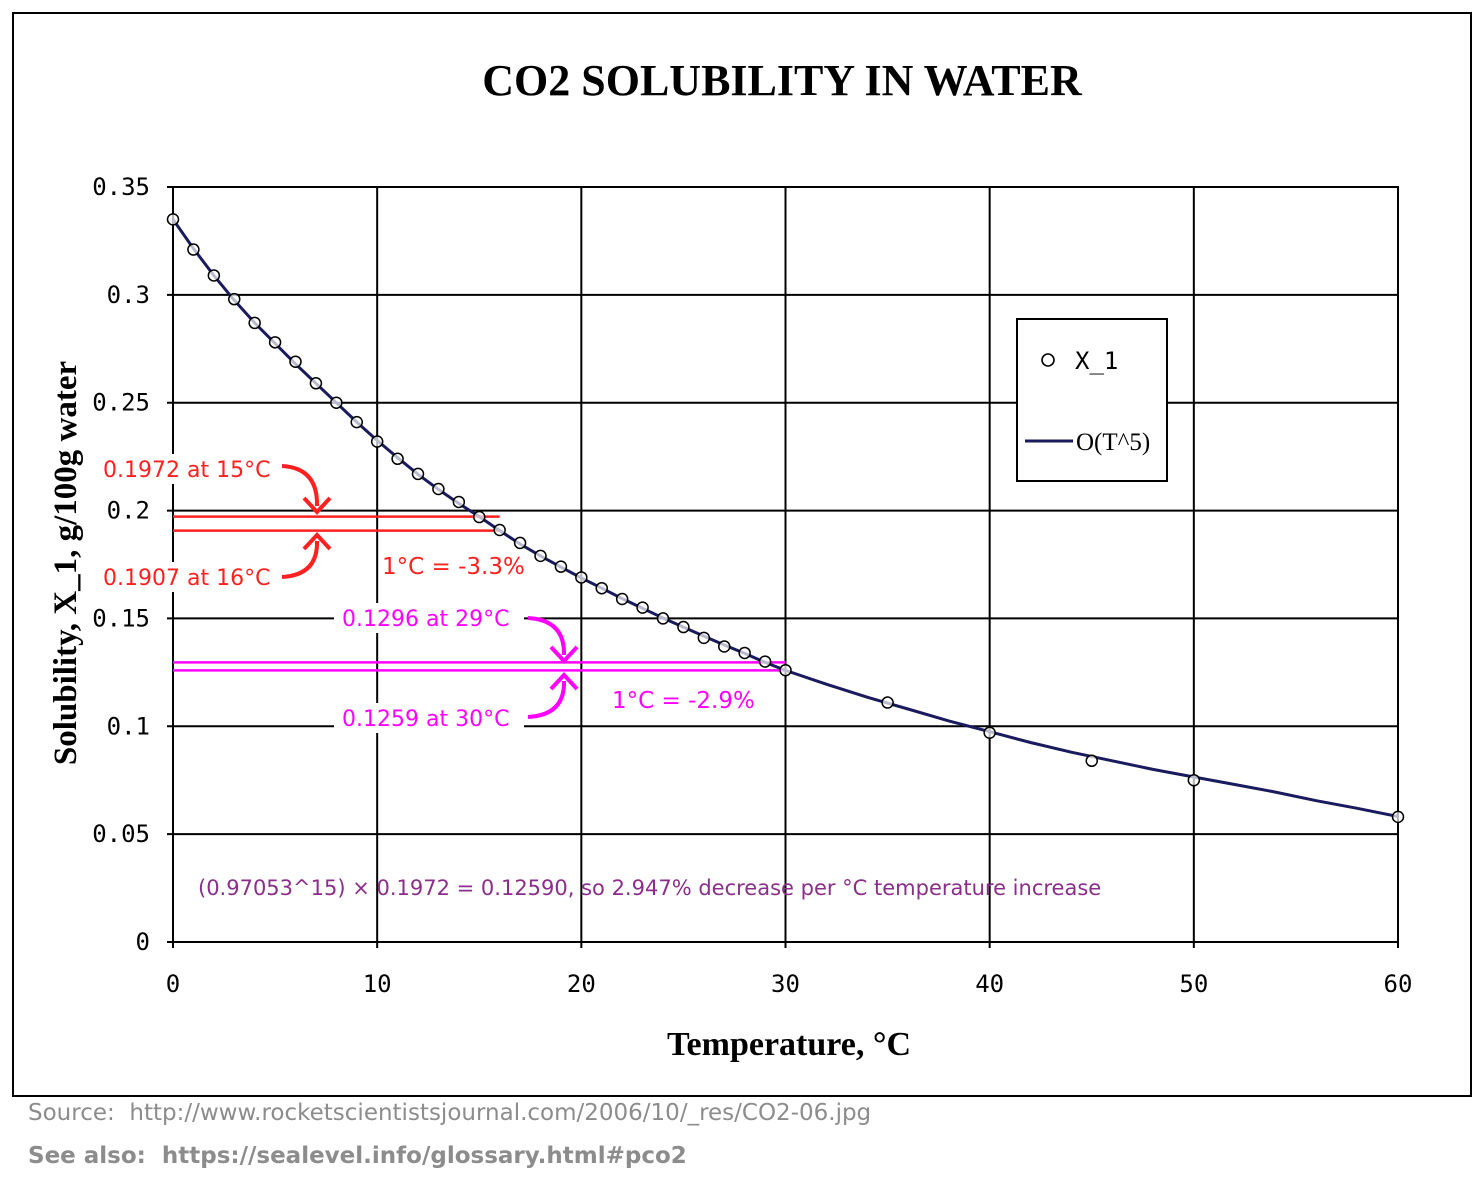 The image size is (1484, 1180). What do you see at coordinates (581, 984) in the screenshot?
I see `x-tick-label: 20` at bounding box center [581, 984].